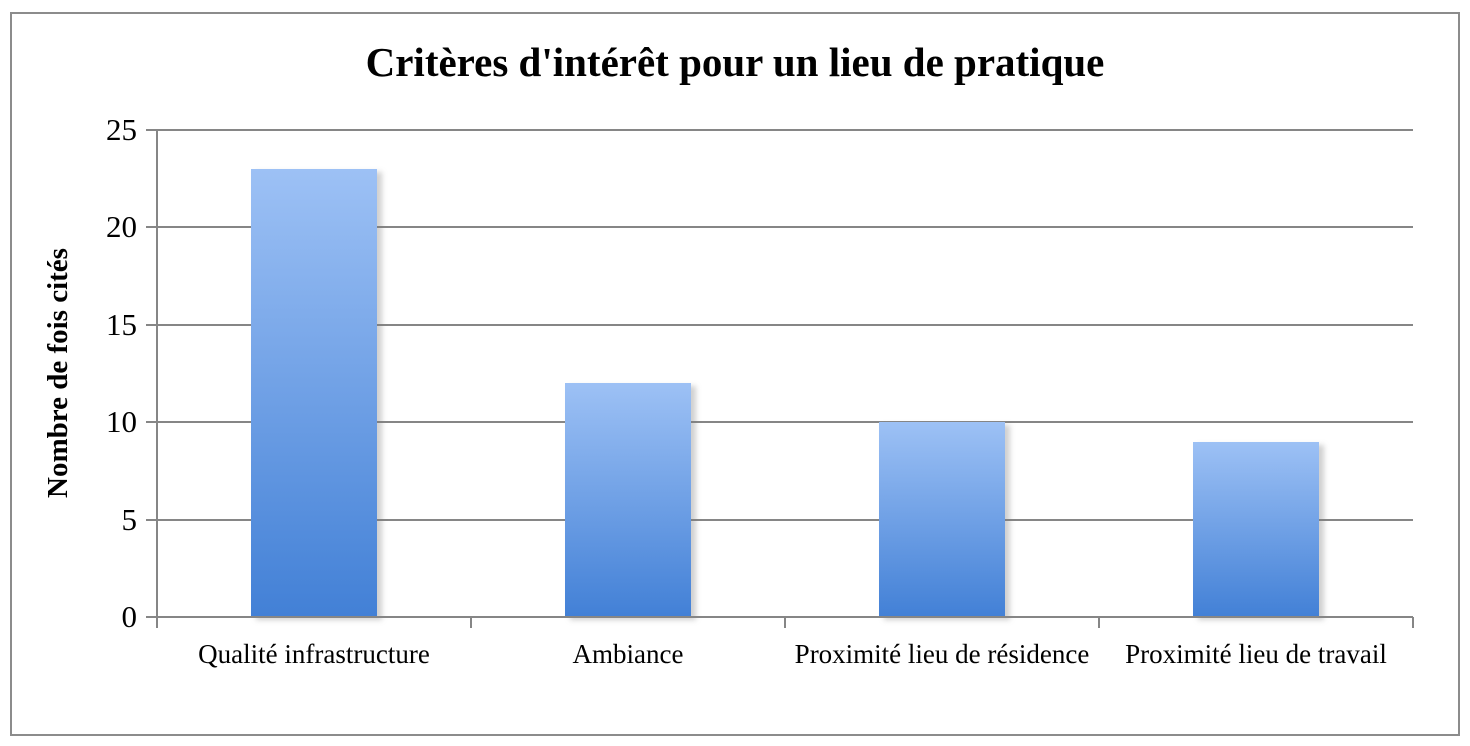 The width and height of the screenshot is (1470, 746). I want to click on x-category-label: Proximité lieu de résidence, so click(942, 654).